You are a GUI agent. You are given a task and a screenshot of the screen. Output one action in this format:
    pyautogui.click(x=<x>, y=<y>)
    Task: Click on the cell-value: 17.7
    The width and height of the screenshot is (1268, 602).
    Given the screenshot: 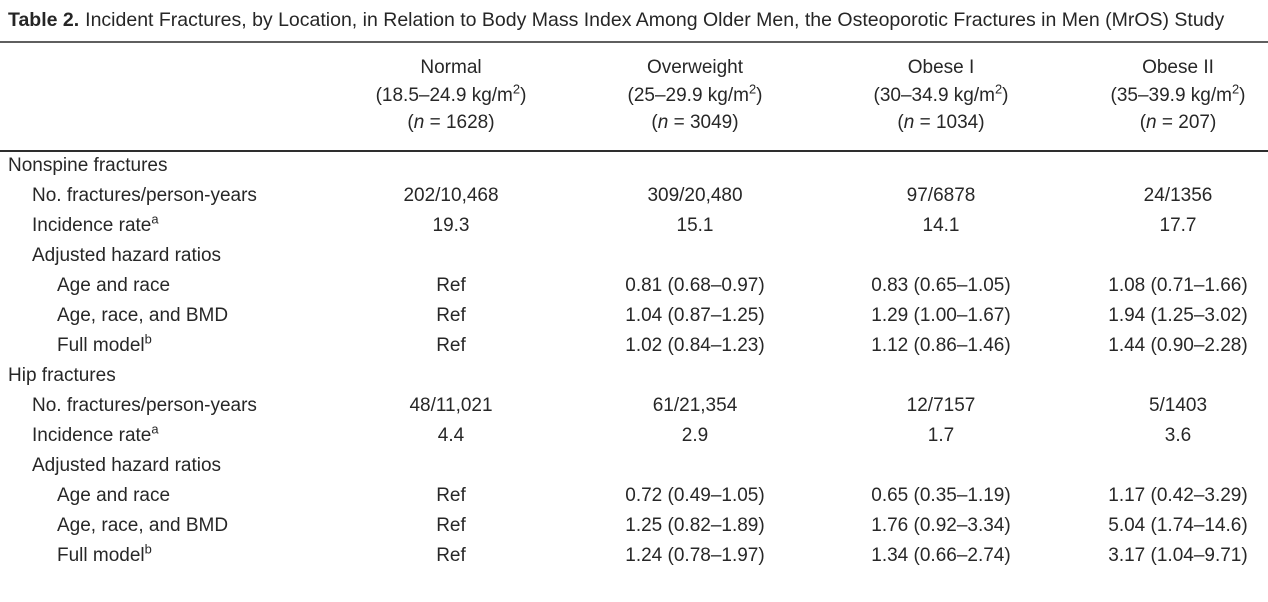 What is the action you would take?
    pyautogui.click(x=1178, y=225)
    